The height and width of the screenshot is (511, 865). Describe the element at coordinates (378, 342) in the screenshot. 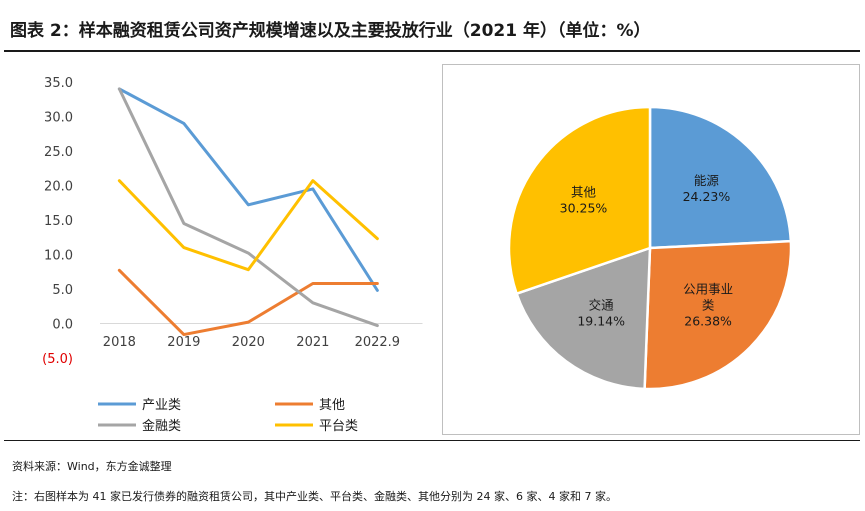

I see `x-tick-label: 2022.9` at that location.